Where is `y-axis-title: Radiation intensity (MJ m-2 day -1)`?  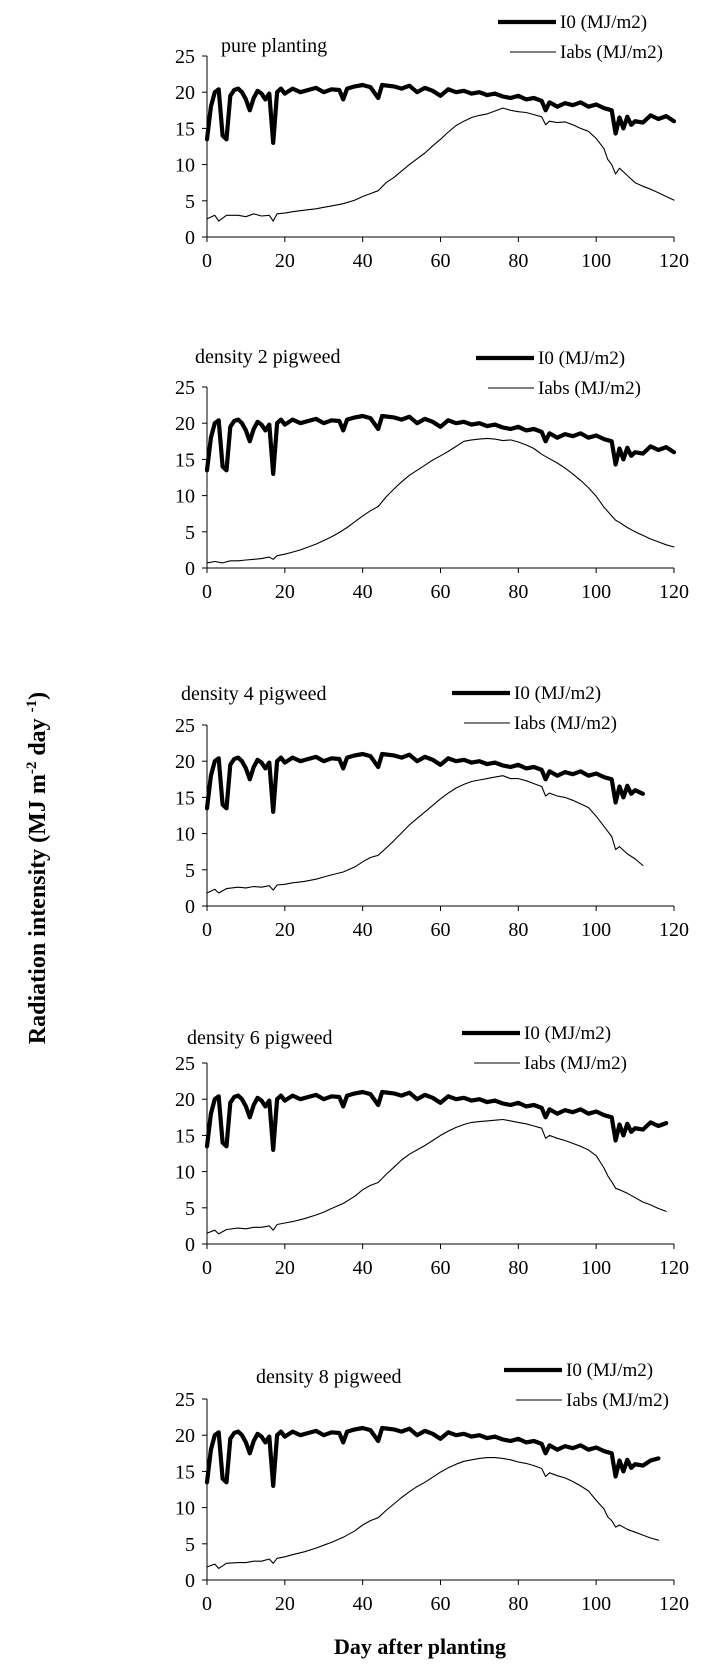 y-axis-title: Radiation intensity (MJ m-2 day -1) is located at coordinates (38, 868).